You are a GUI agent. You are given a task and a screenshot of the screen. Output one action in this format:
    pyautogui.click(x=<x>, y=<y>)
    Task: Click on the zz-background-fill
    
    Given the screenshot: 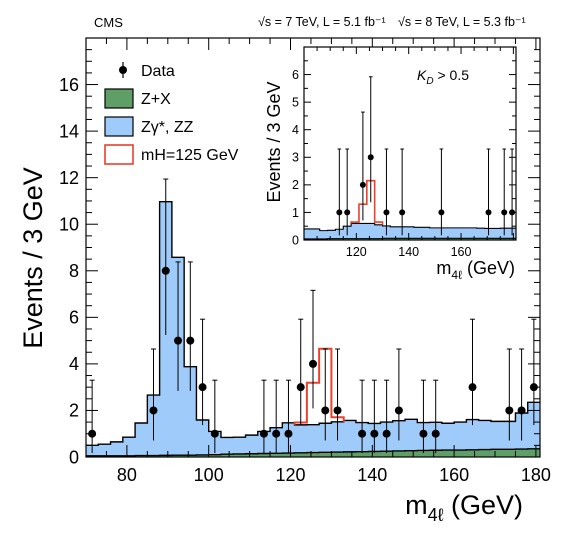 What is the action you would take?
    pyautogui.click(x=410, y=231)
    